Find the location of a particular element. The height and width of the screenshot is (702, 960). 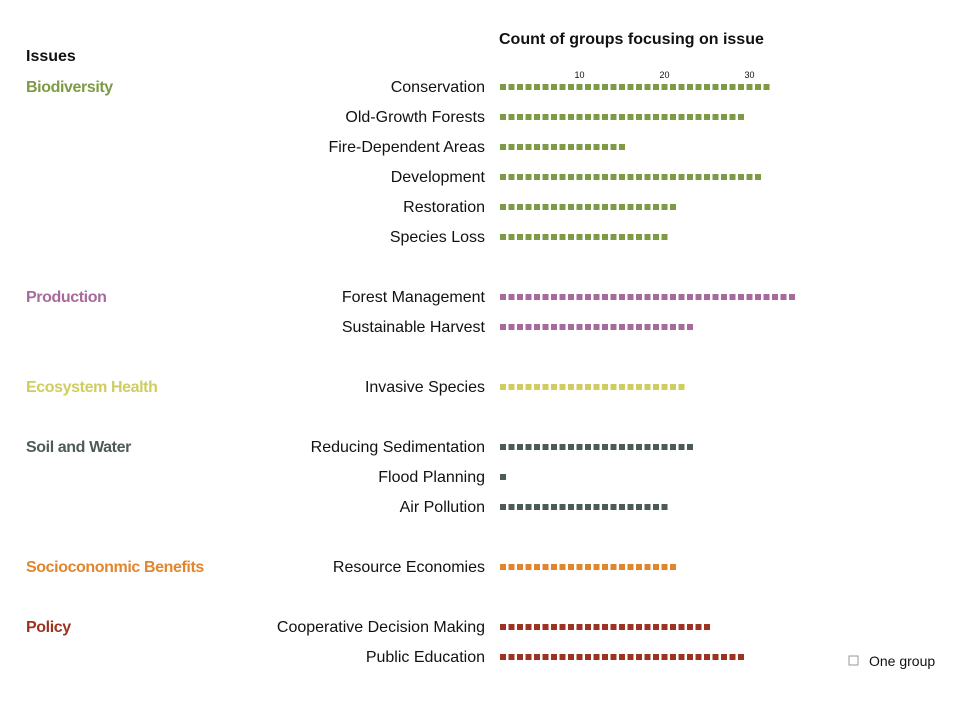

issue-label: Species Loss is located at coordinates (437, 237).